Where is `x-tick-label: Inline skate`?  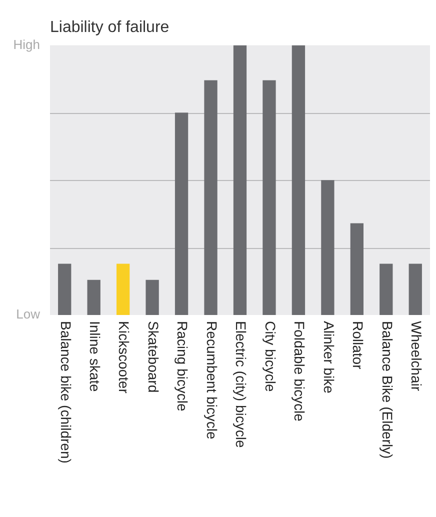 x-tick-label: Inline skate is located at coordinates (94, 356).